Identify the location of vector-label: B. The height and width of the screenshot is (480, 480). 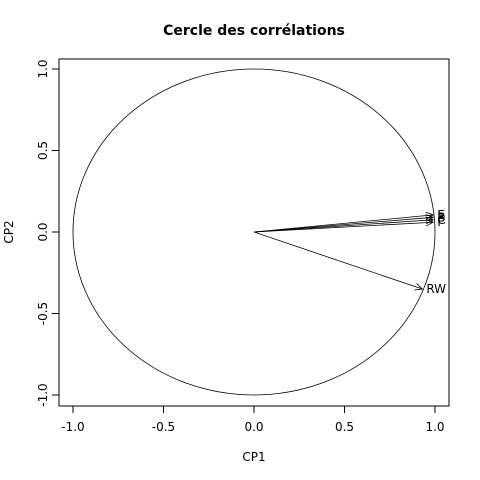
(441, 217).